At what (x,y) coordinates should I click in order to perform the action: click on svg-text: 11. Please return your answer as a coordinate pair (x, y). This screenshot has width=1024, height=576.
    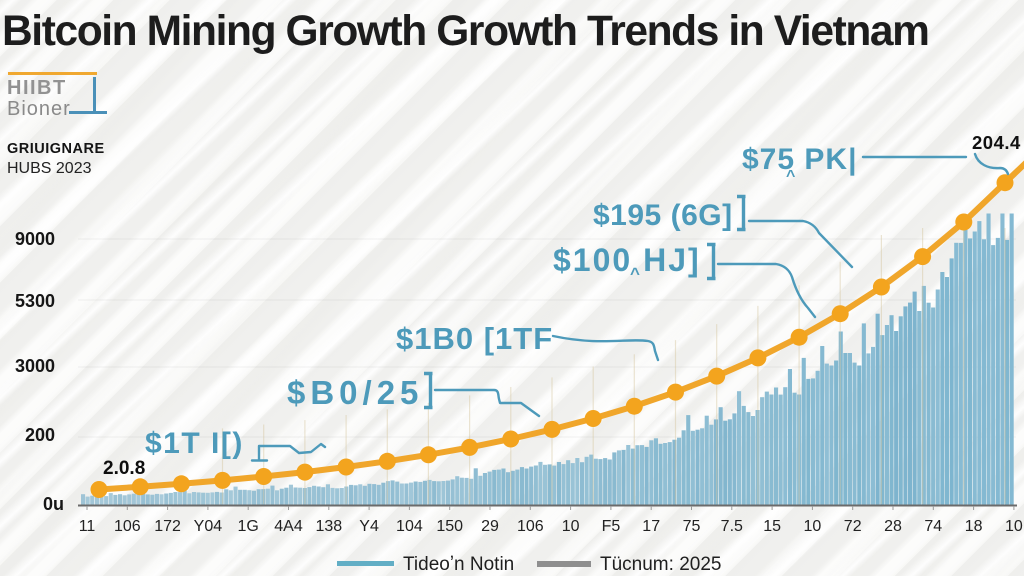
    Looking at the image, I should click on (87, 526).